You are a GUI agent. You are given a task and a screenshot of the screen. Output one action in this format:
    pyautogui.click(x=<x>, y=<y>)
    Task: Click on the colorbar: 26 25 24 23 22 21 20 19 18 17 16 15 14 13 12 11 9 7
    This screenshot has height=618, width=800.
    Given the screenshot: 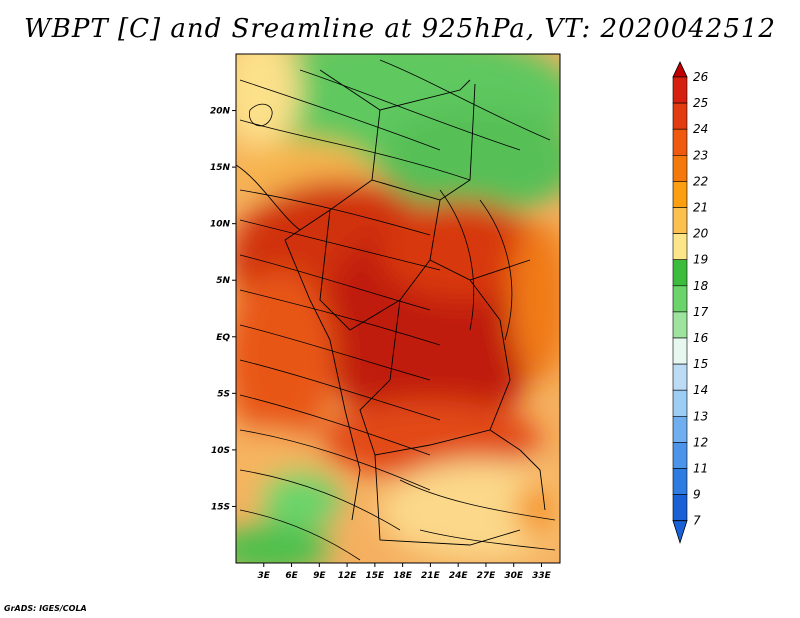 What is the action you would take?
    pyautogui.click(x=690, y=303)
    